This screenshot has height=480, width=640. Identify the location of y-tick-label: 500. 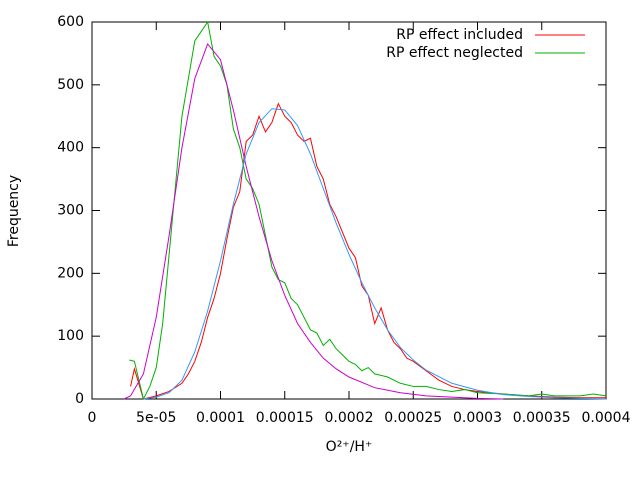
(70, 85).